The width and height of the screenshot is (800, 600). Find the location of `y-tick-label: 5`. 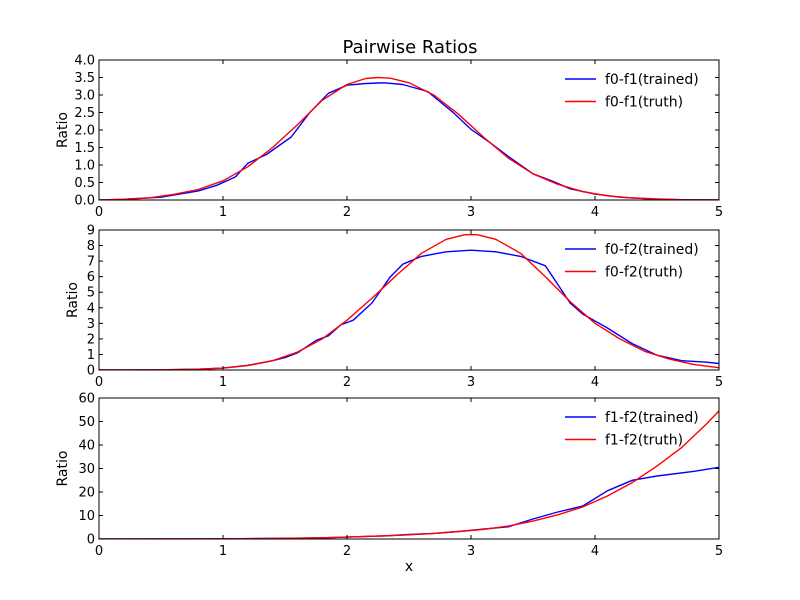

y-tick-label: 5 is located at coordinates (91, 293).